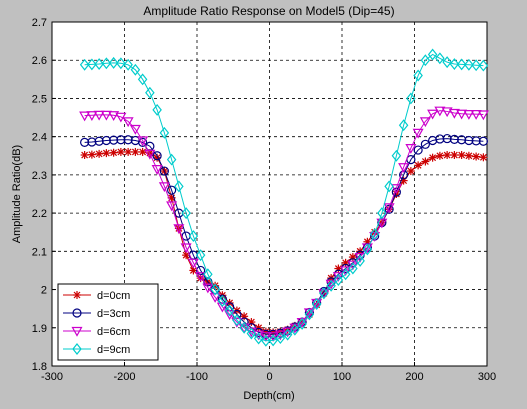 Image resolution: width=527 pixels, height=409 pixels. I want to click on x-axis-label: Depth(cm), so click(268, 396).